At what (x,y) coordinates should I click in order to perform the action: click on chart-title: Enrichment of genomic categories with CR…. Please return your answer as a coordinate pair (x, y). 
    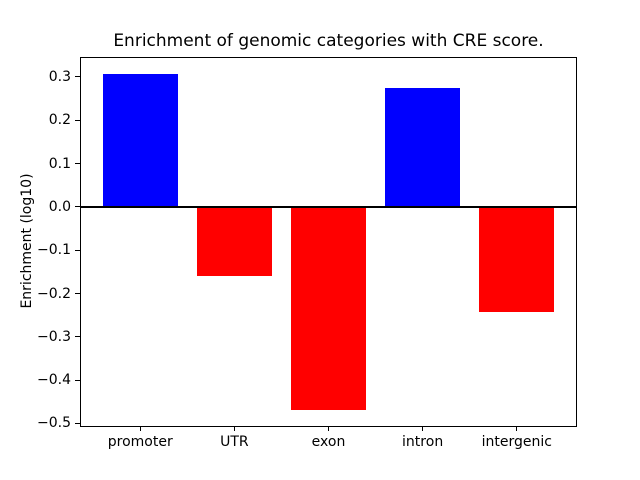
    Looking at the image, I should click on (328, 41).